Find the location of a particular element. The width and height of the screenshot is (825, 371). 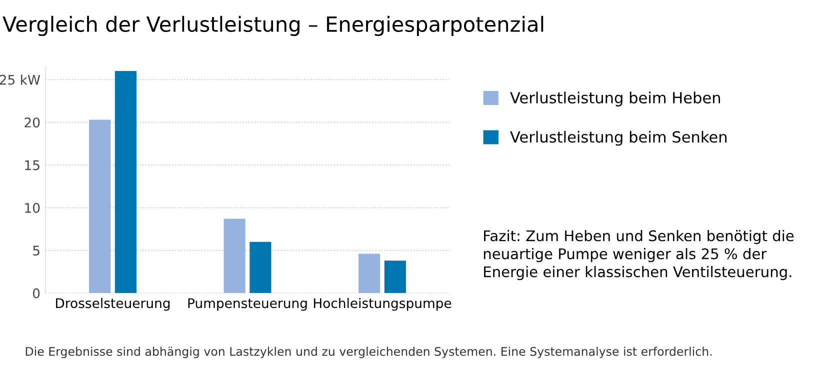

chart-title: Vergleich der Verlustleistung – Energiesparpotenzial is located at coordinates (273, 26).